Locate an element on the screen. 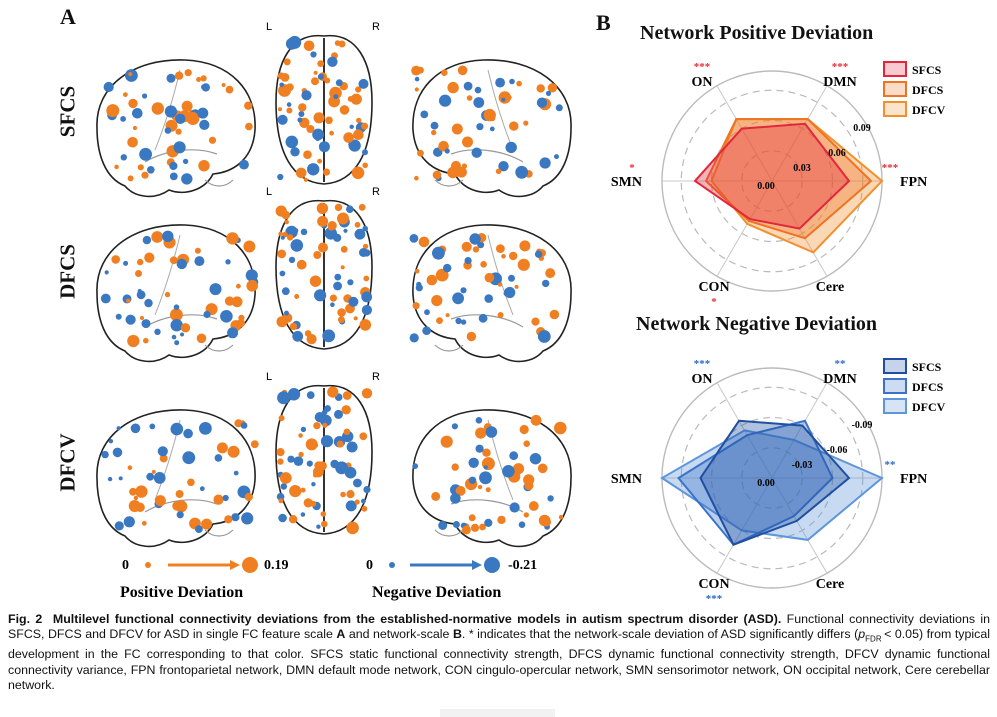 The width and height of the screenshot is (997, 717). legend-pos-small-dot is located at coordinates (148, 565).